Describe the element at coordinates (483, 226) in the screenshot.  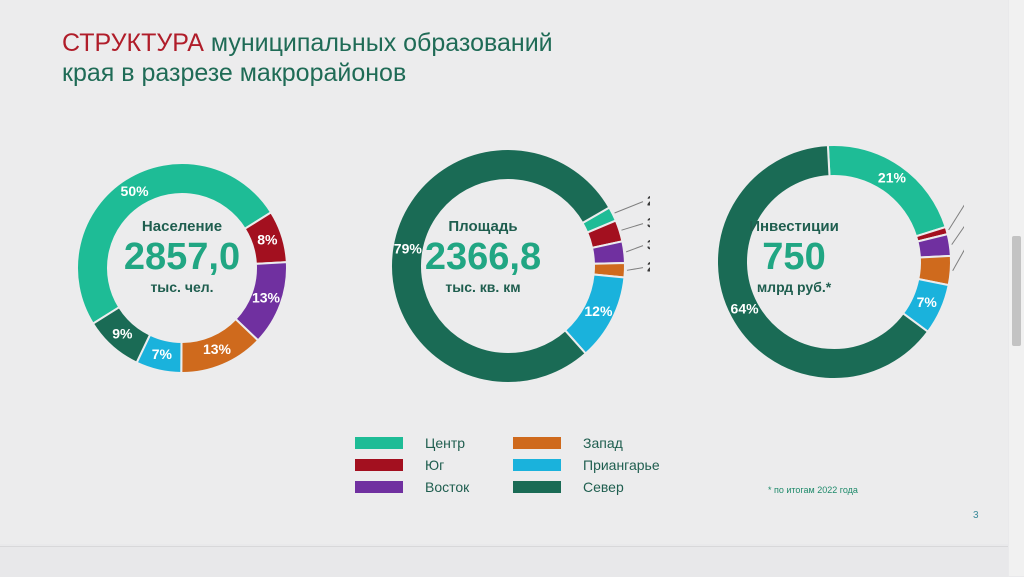
I see `area-name: Площадь` at that location.